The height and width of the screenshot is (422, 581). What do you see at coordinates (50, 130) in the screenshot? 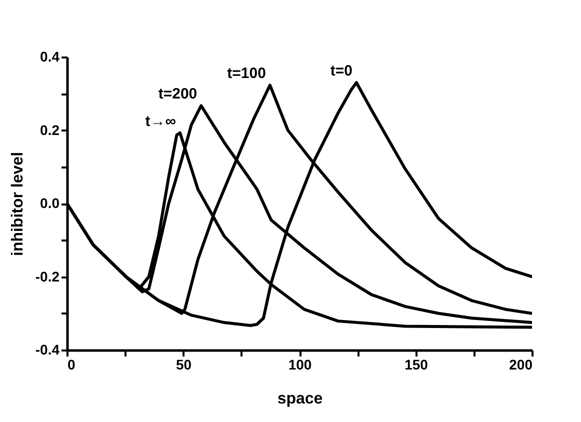
I see `y-tick-label: 0.2` at bounding box center [50, 130].